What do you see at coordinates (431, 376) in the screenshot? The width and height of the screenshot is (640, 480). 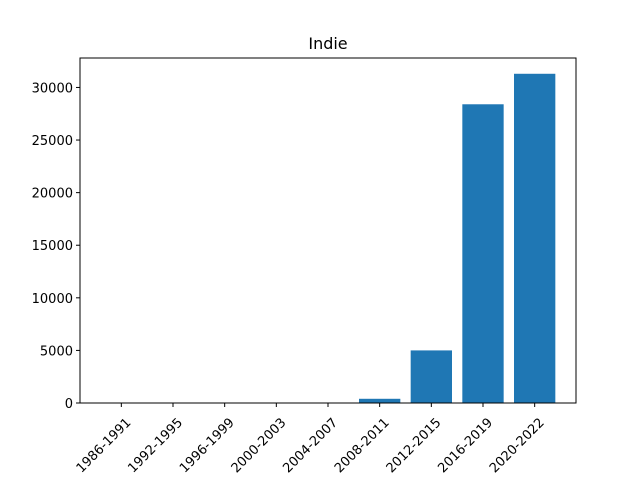 I see `bar-2012-2015` at bounding box center [431, 376].